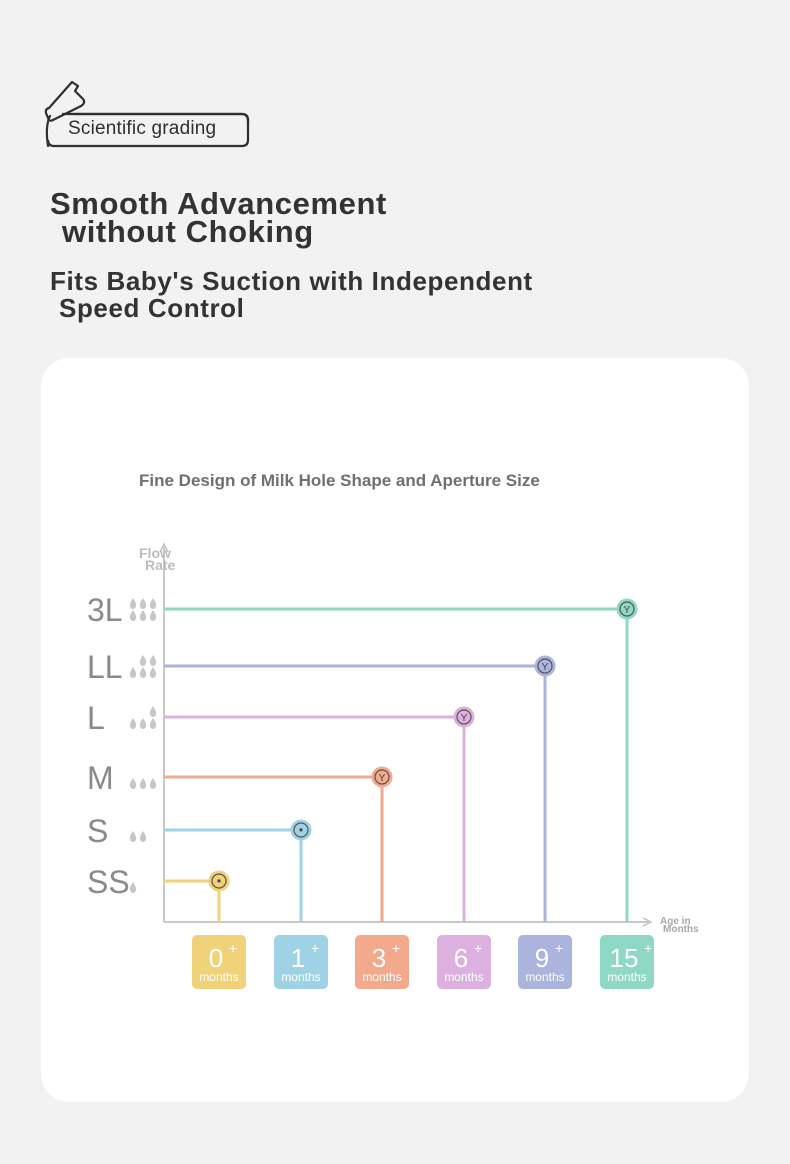 The image size is (790, 1164). Describe the element at coordinates (291, 281) in the screenshot. I see `subheadline-line1: Fits Baby's Suction with Independent` at that location.